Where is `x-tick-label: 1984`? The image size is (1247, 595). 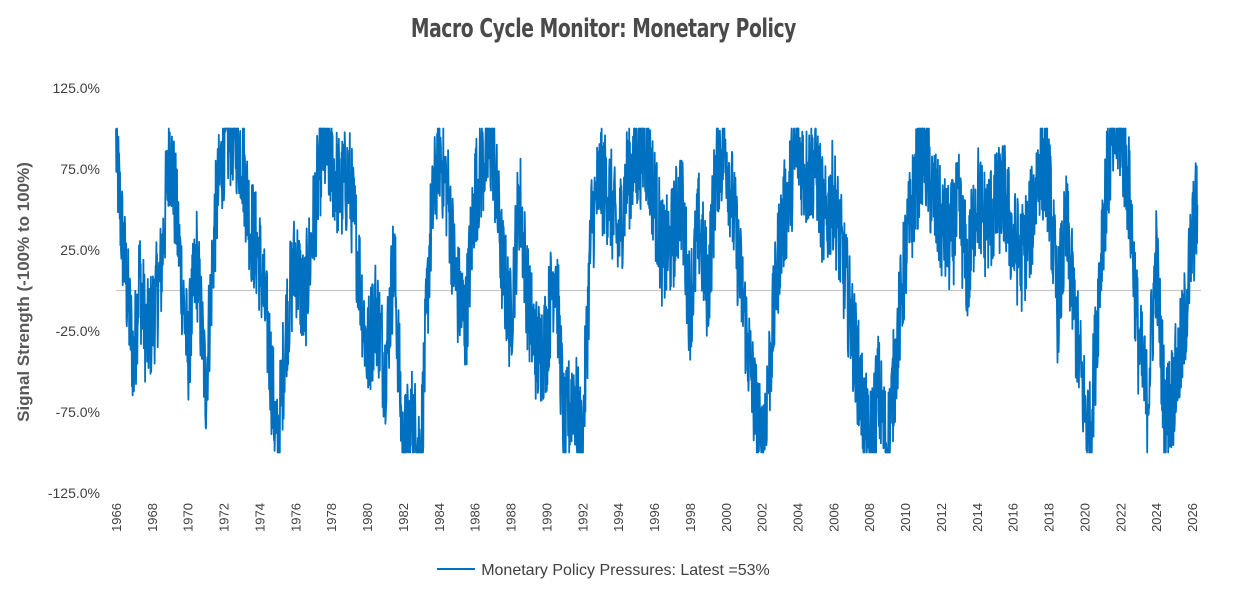 x-tick-label: 1984 is located at coordinates (439, 517).